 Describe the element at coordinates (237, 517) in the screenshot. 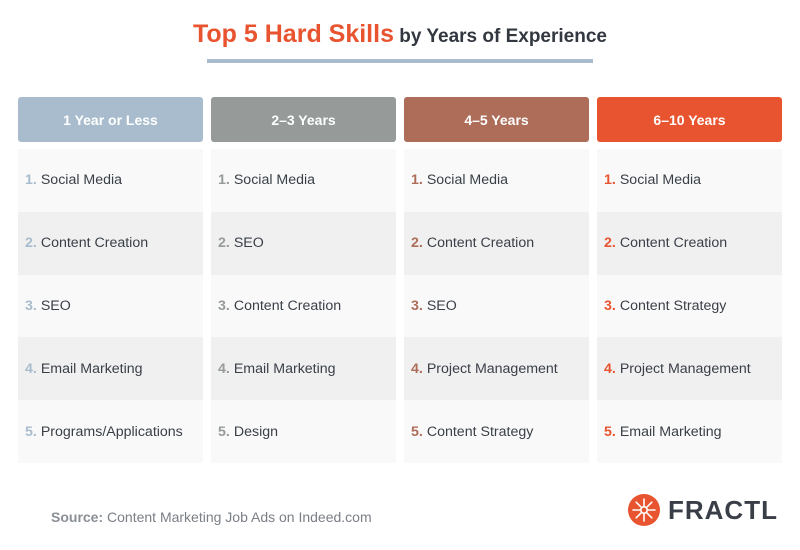

I see `source-text: Content Marketing Job Ads on Indeed.com` at that location.